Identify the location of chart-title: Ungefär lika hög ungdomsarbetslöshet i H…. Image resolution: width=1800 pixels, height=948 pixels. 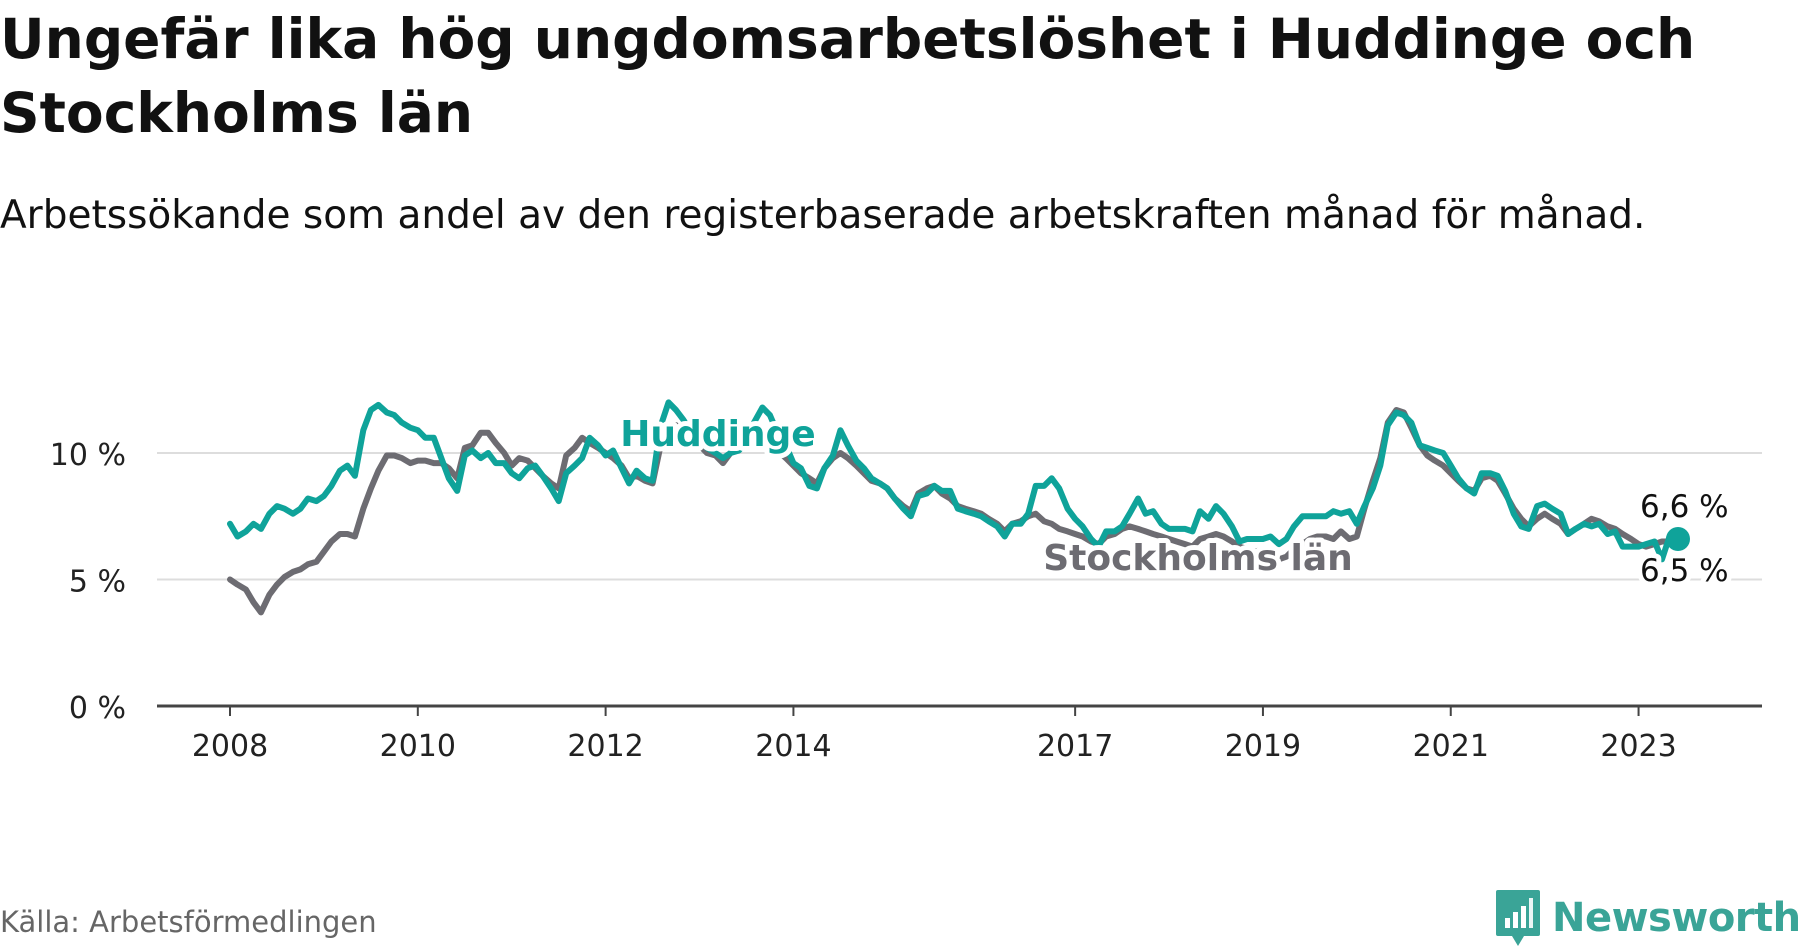
(848, 76).